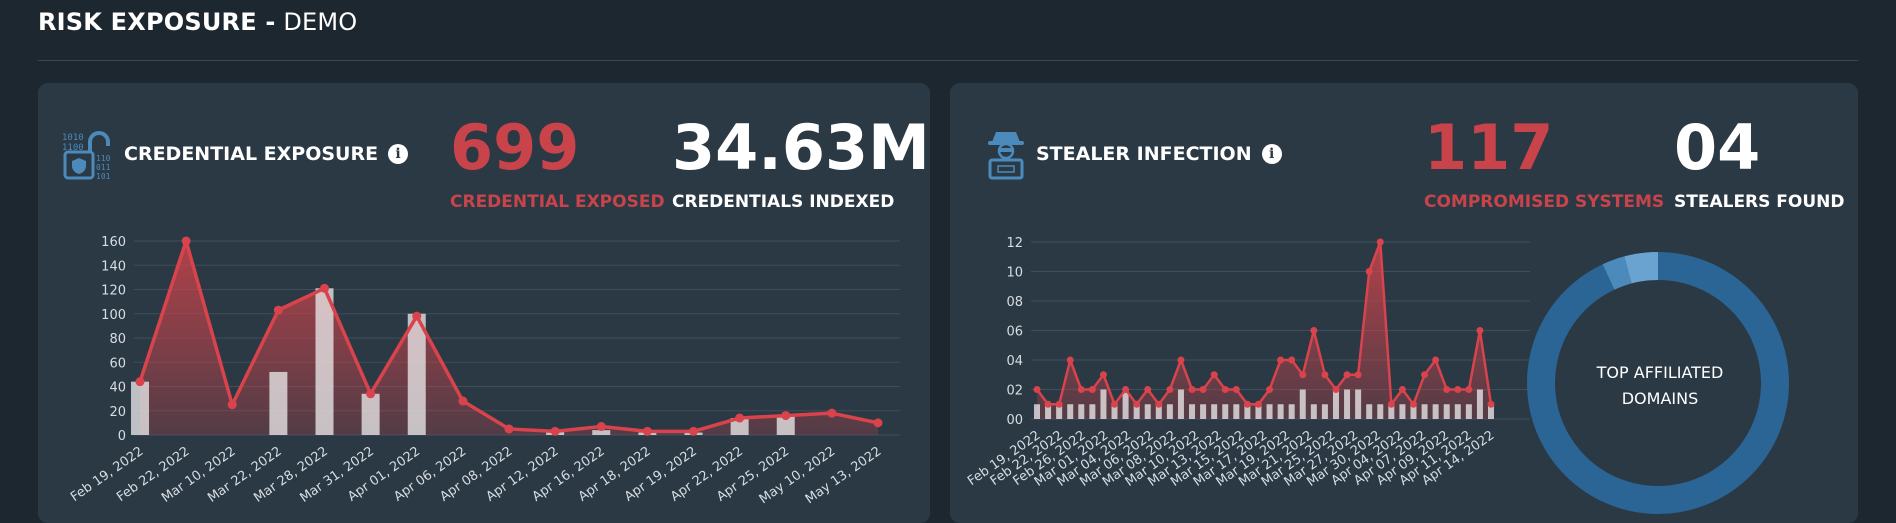 The width and height of the screenshot is (1896, 523). Describe the element at coordinates (1660, 386) in the screenshot. I see `donut-center-label: TOP AFFILIATED DOMAINS` at that location.